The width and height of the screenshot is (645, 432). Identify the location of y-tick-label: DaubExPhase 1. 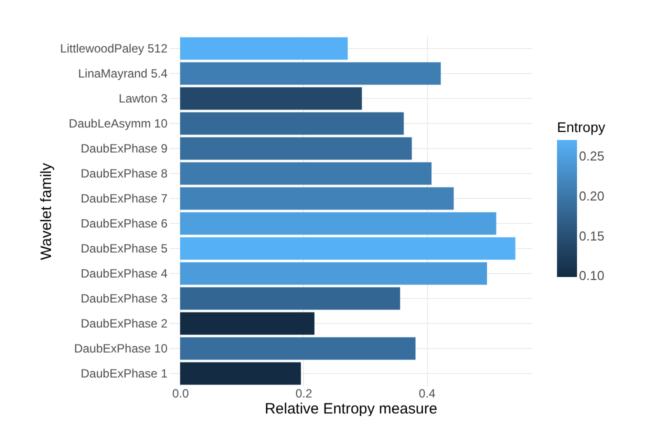
(124, 373).